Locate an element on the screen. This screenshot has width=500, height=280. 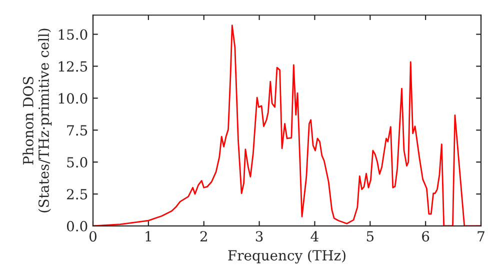
y-tick-label: 0.0 is located at coordinates (77, 226).